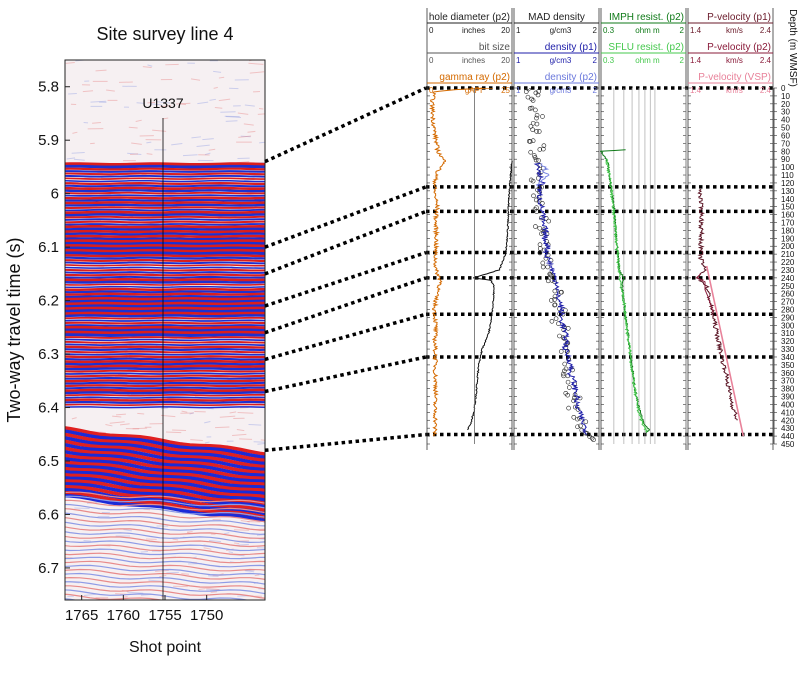  I want to click on depth-tick-label: 310, so click(788, 333).